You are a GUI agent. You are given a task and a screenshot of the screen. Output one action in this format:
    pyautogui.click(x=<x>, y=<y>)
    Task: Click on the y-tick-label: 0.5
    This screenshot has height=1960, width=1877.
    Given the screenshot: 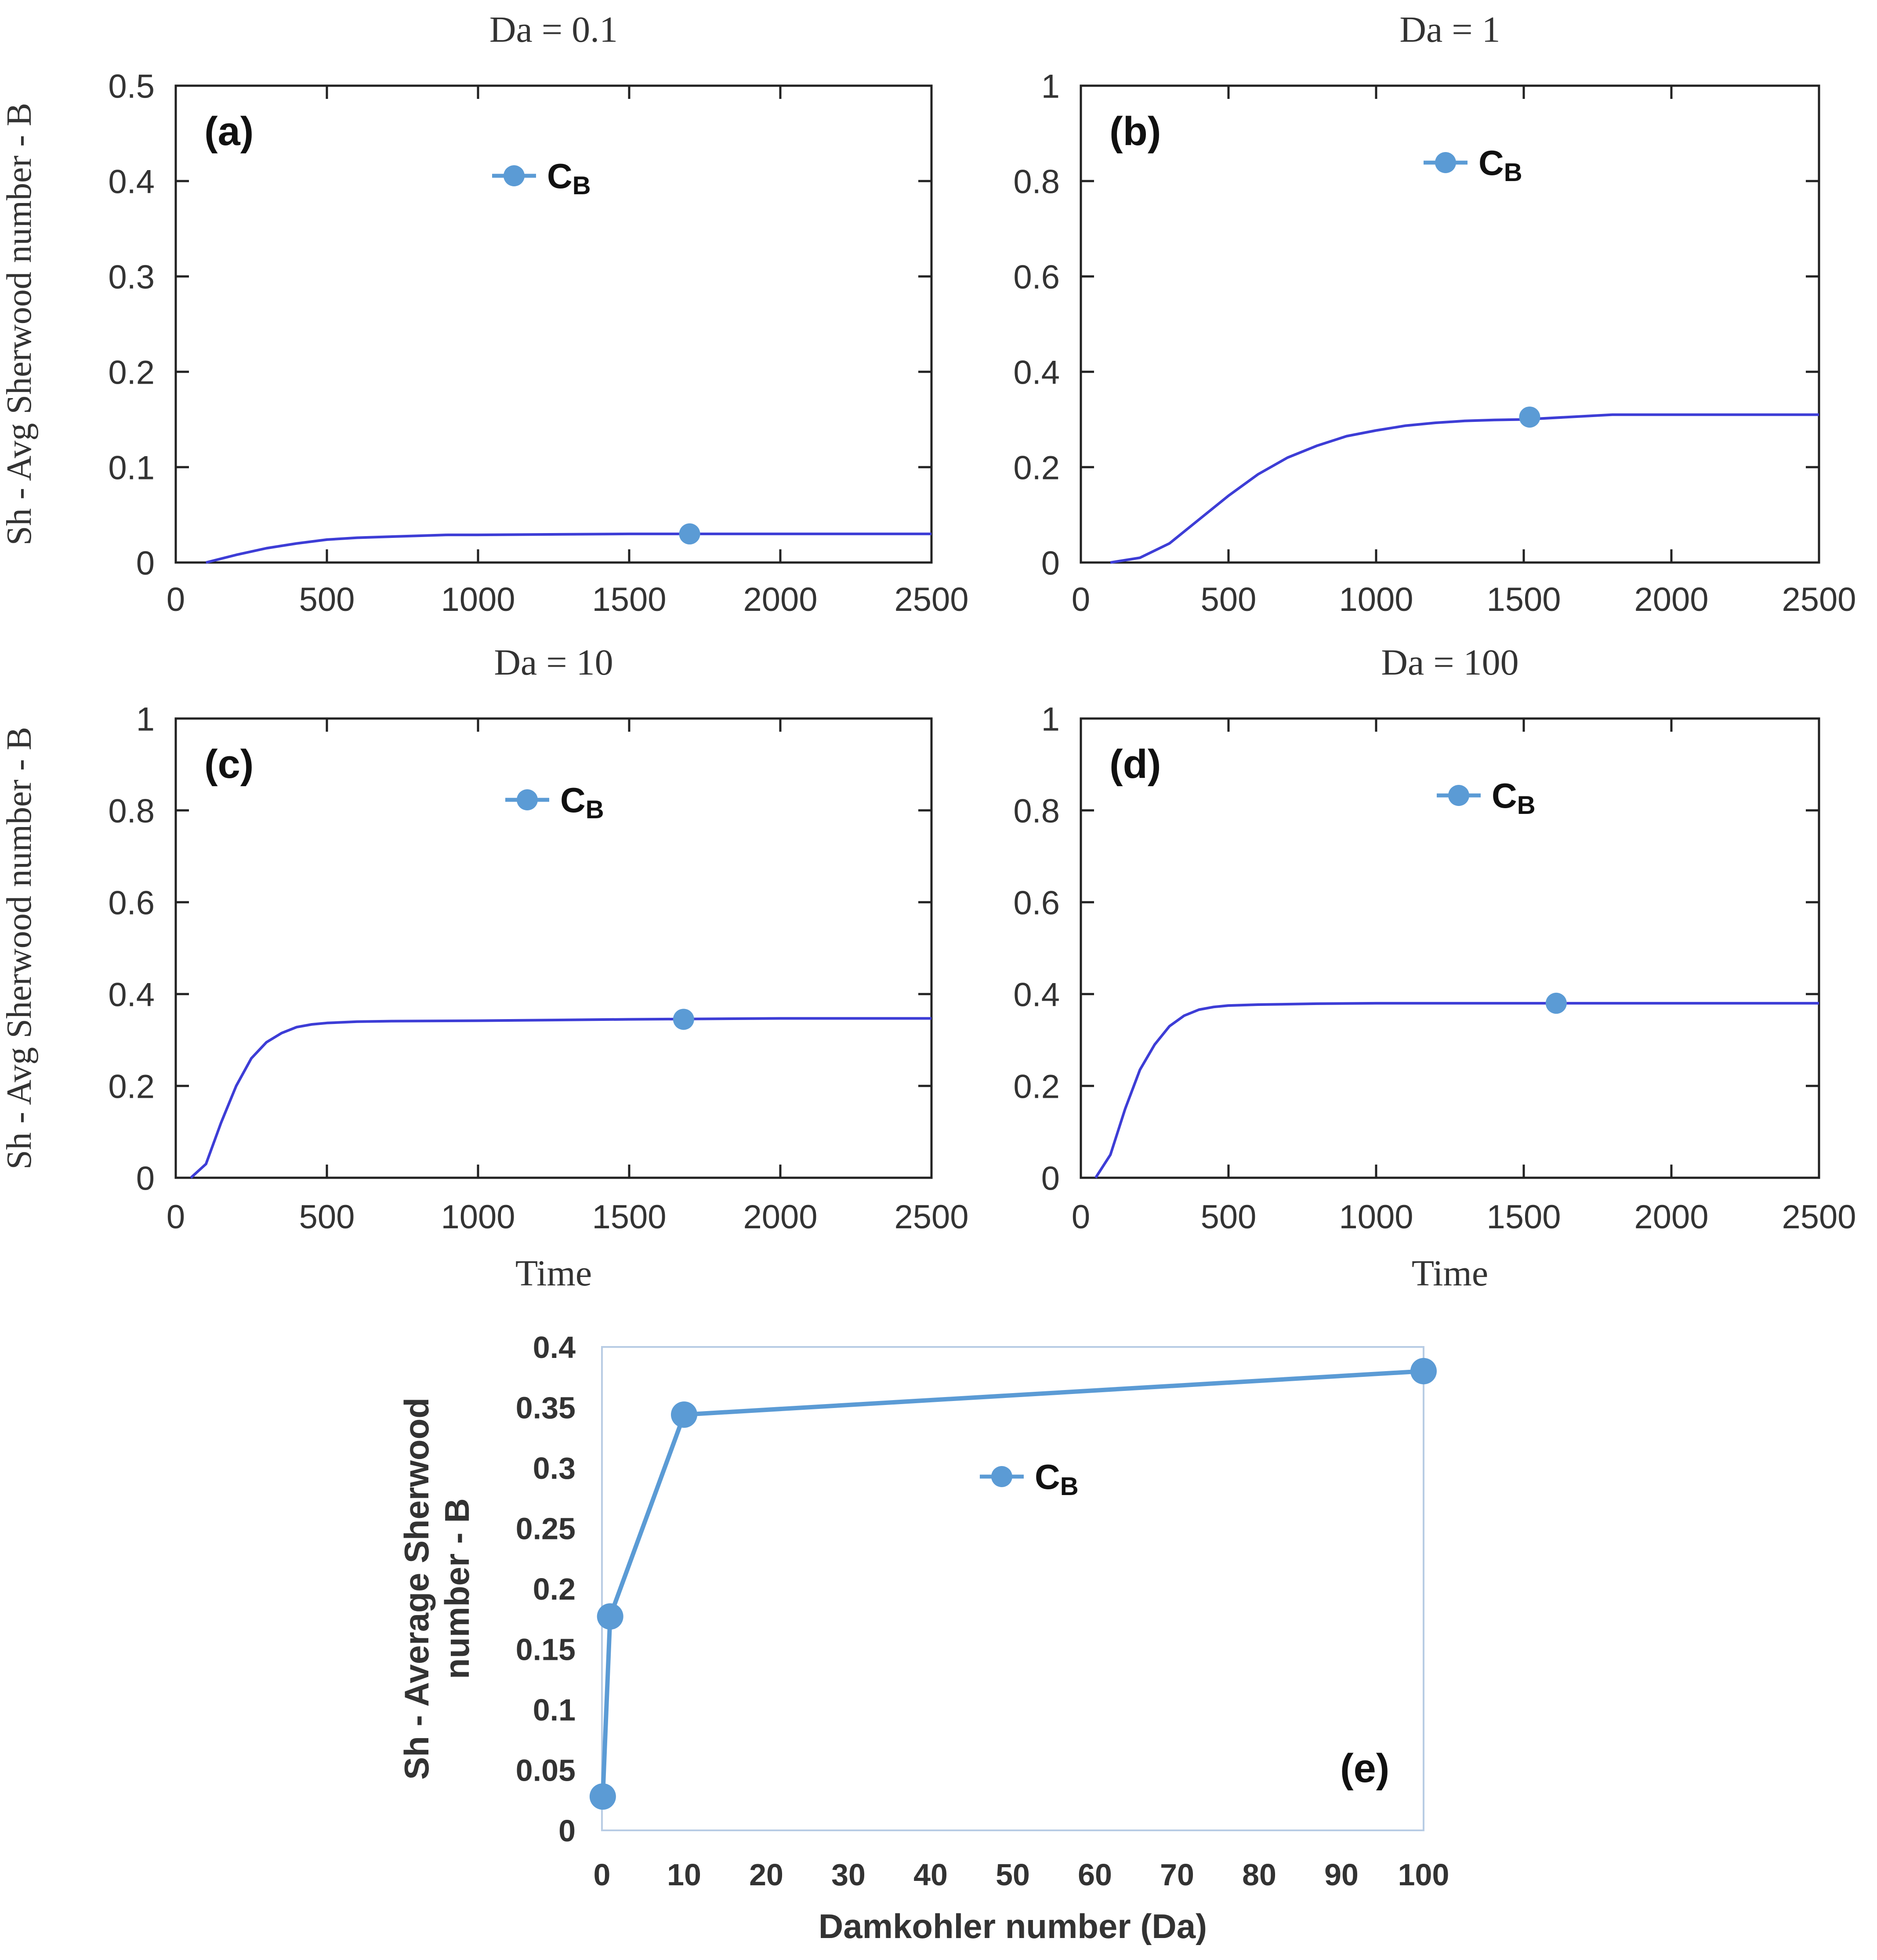 What is the action you would take?
    pyautogui.click(x=131, y=86)
    